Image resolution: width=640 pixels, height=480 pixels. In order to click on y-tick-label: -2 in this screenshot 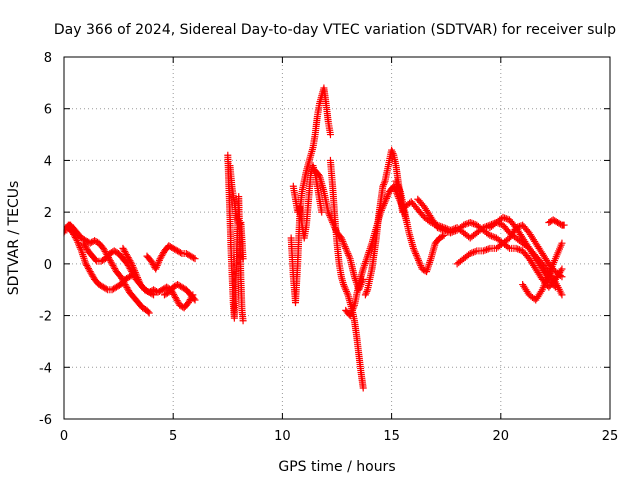, I will do `click(45, 317)`.